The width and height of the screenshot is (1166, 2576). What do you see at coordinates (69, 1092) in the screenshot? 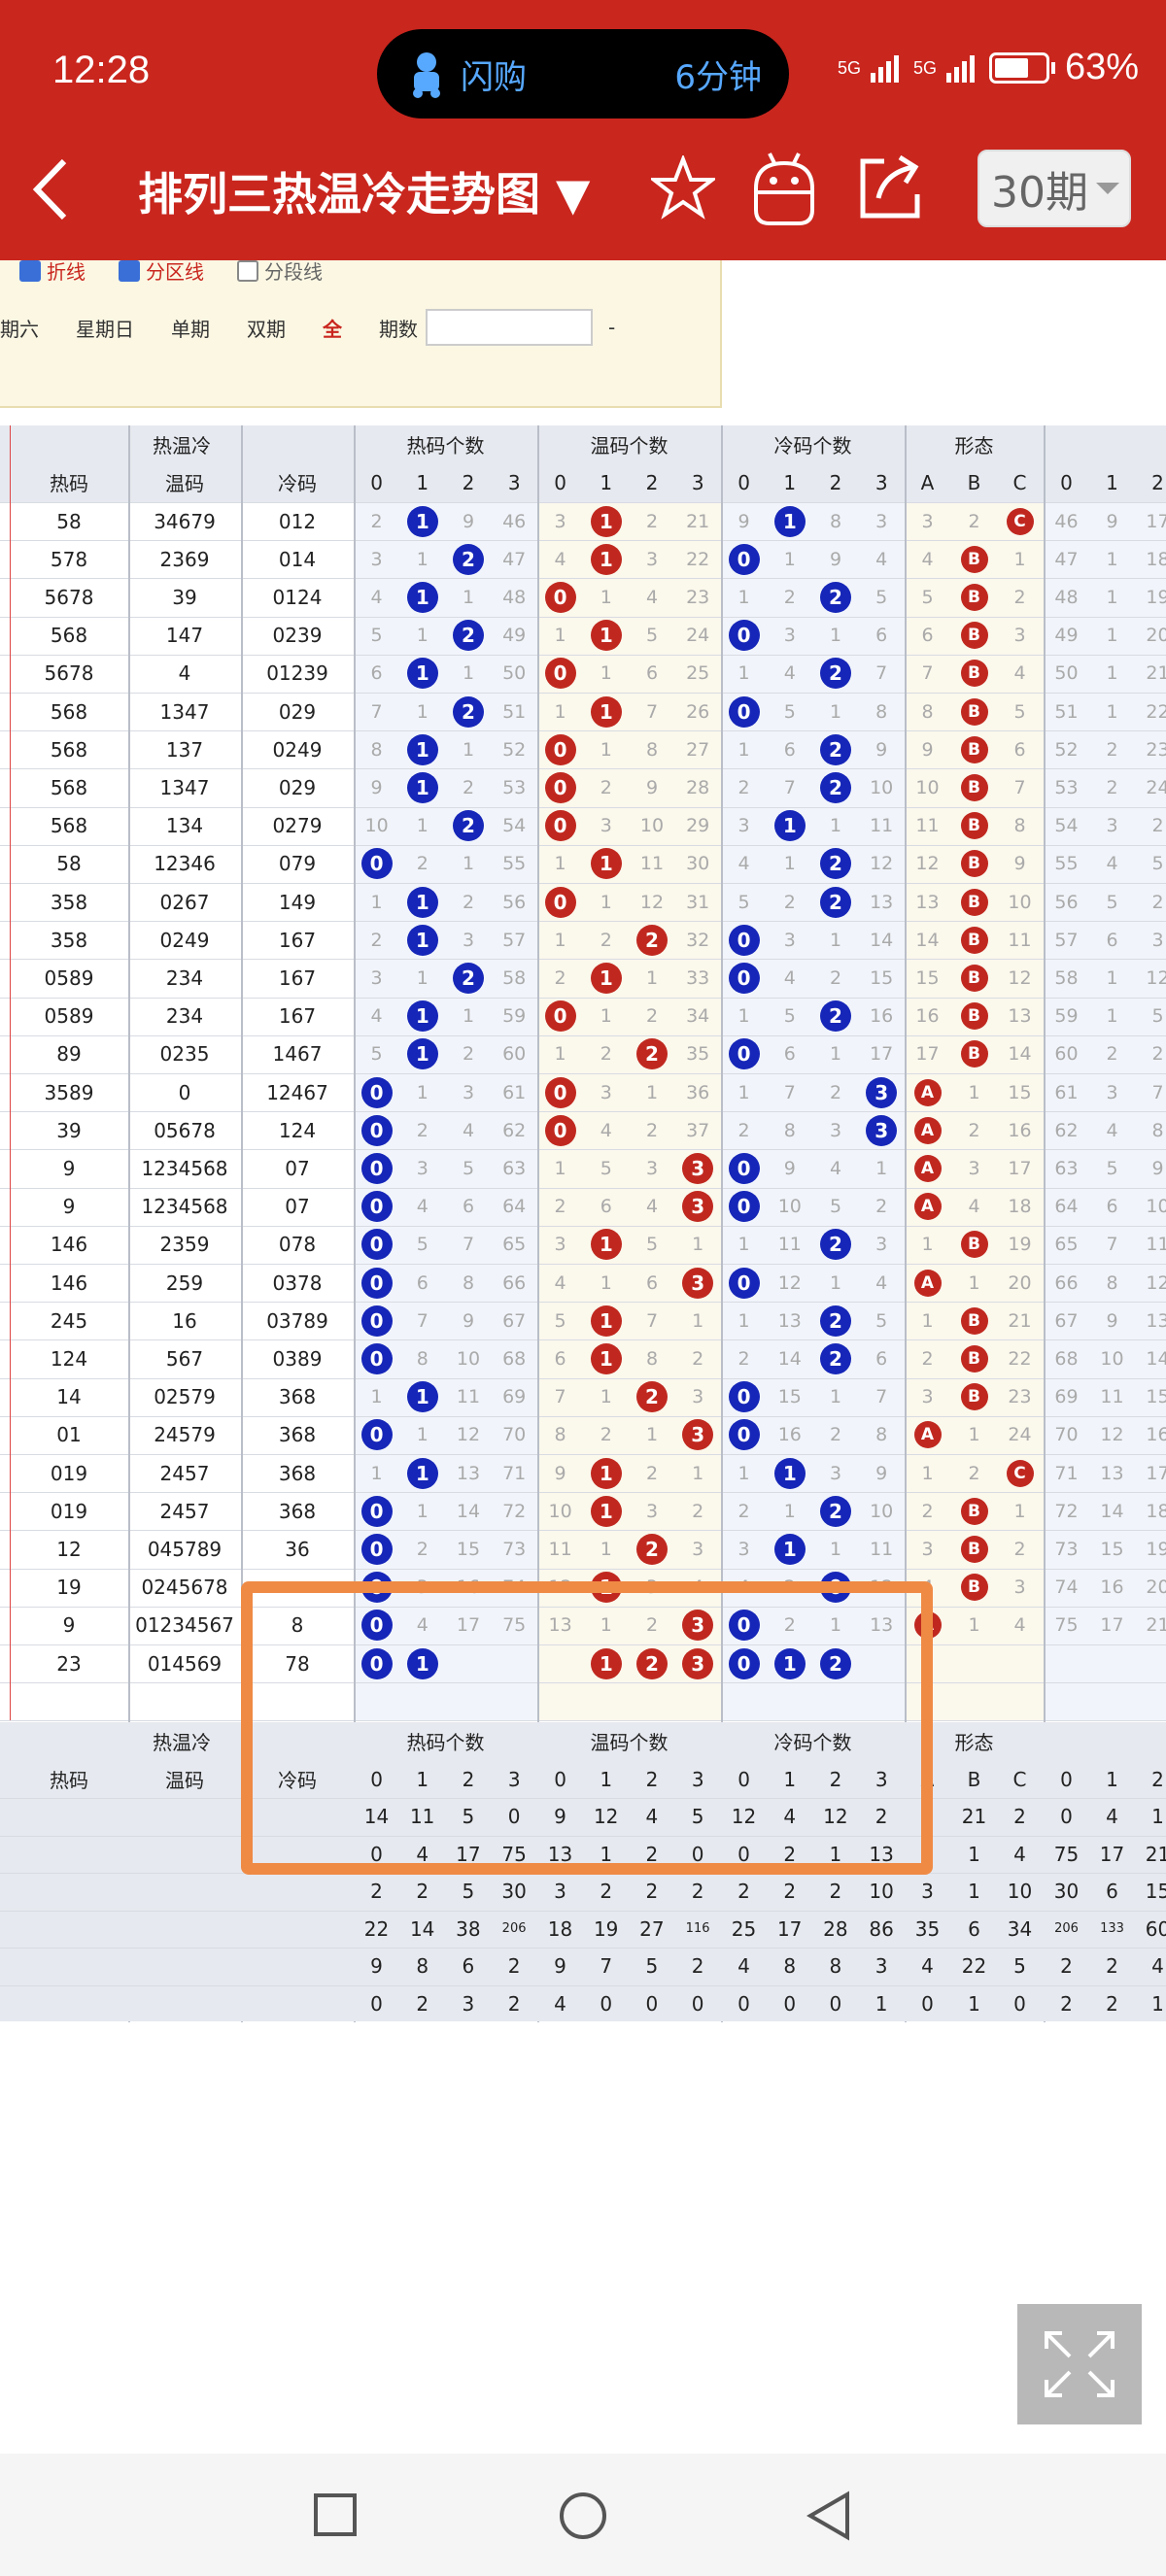
I see `hot-digits: 3589` at bounding box center [69, 1092].